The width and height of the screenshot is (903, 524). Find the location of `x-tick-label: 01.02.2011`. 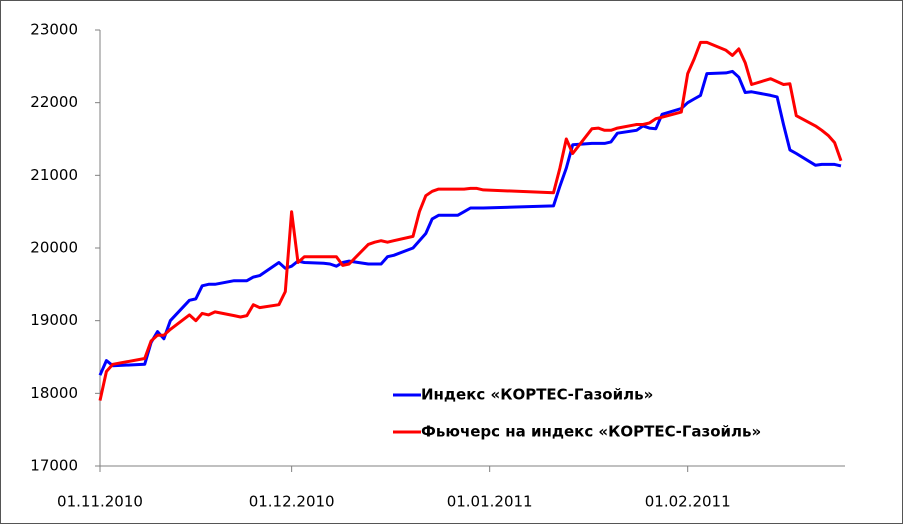

x-tick-label: 01.02.2011 is located at coordinates (688, 502).